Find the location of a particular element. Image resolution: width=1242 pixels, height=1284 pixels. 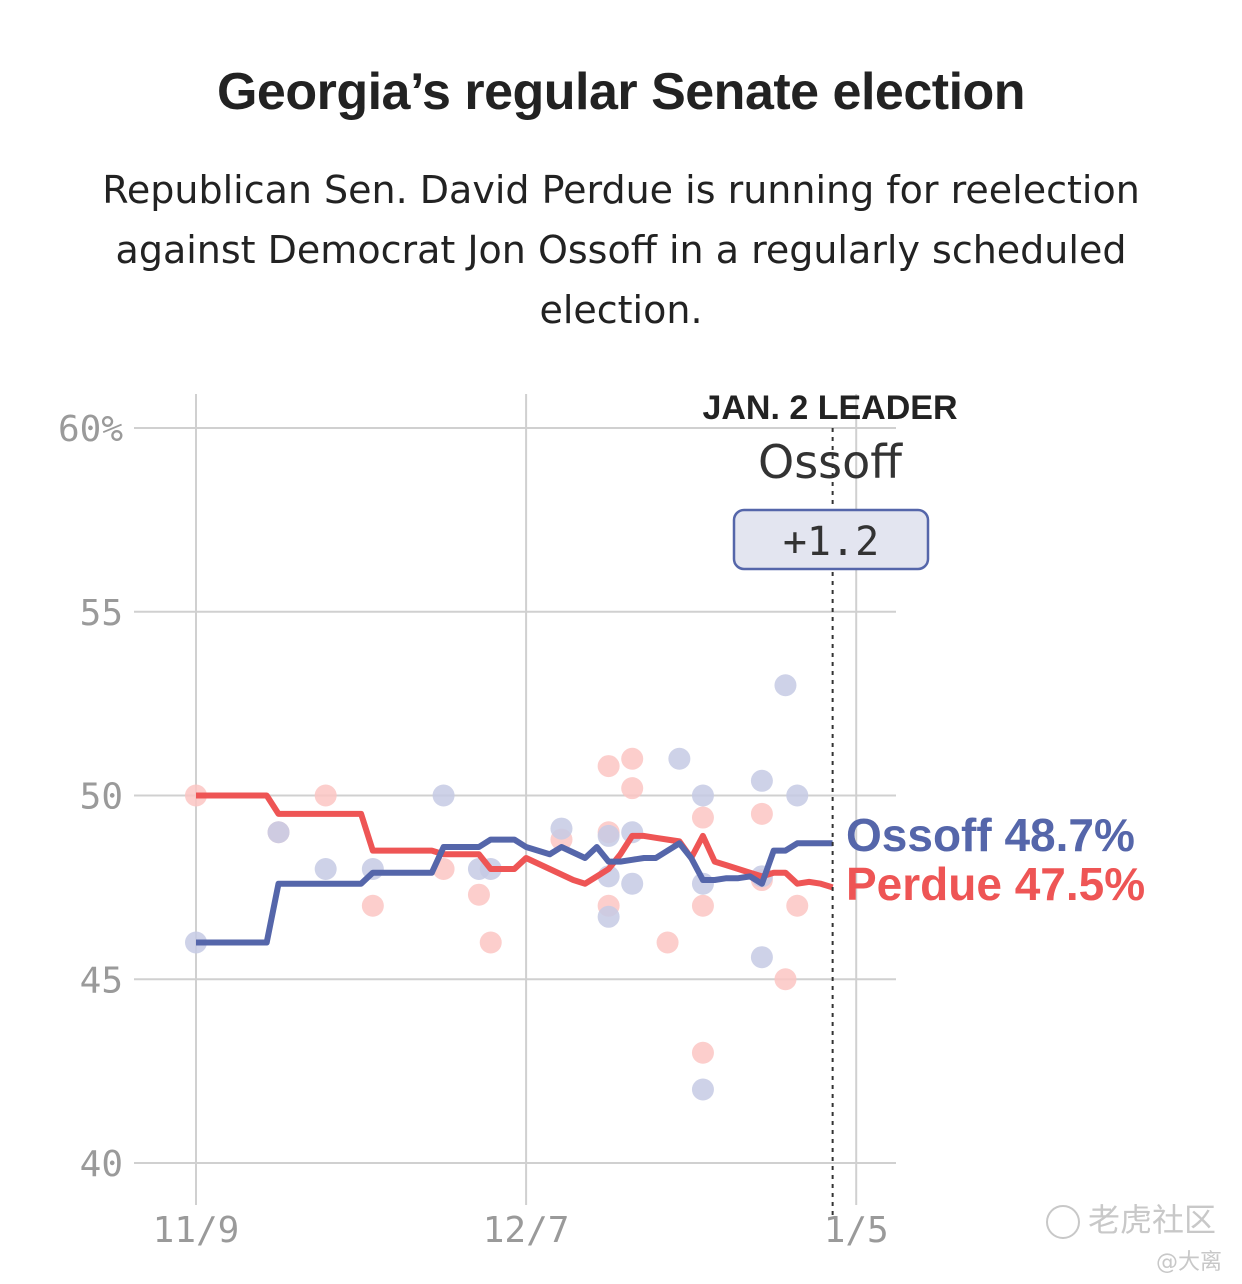

leader-name: Ossoff is located at coordinates (830, 462).